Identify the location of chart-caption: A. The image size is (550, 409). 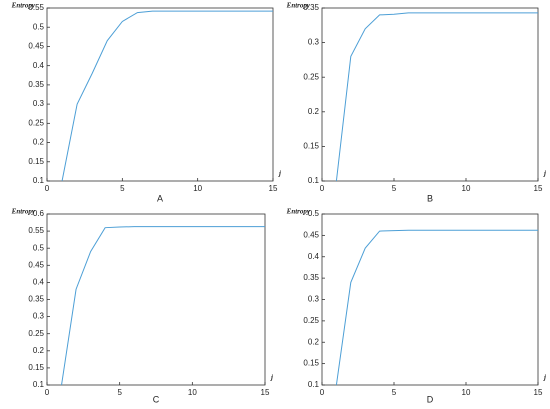
(160, 198).